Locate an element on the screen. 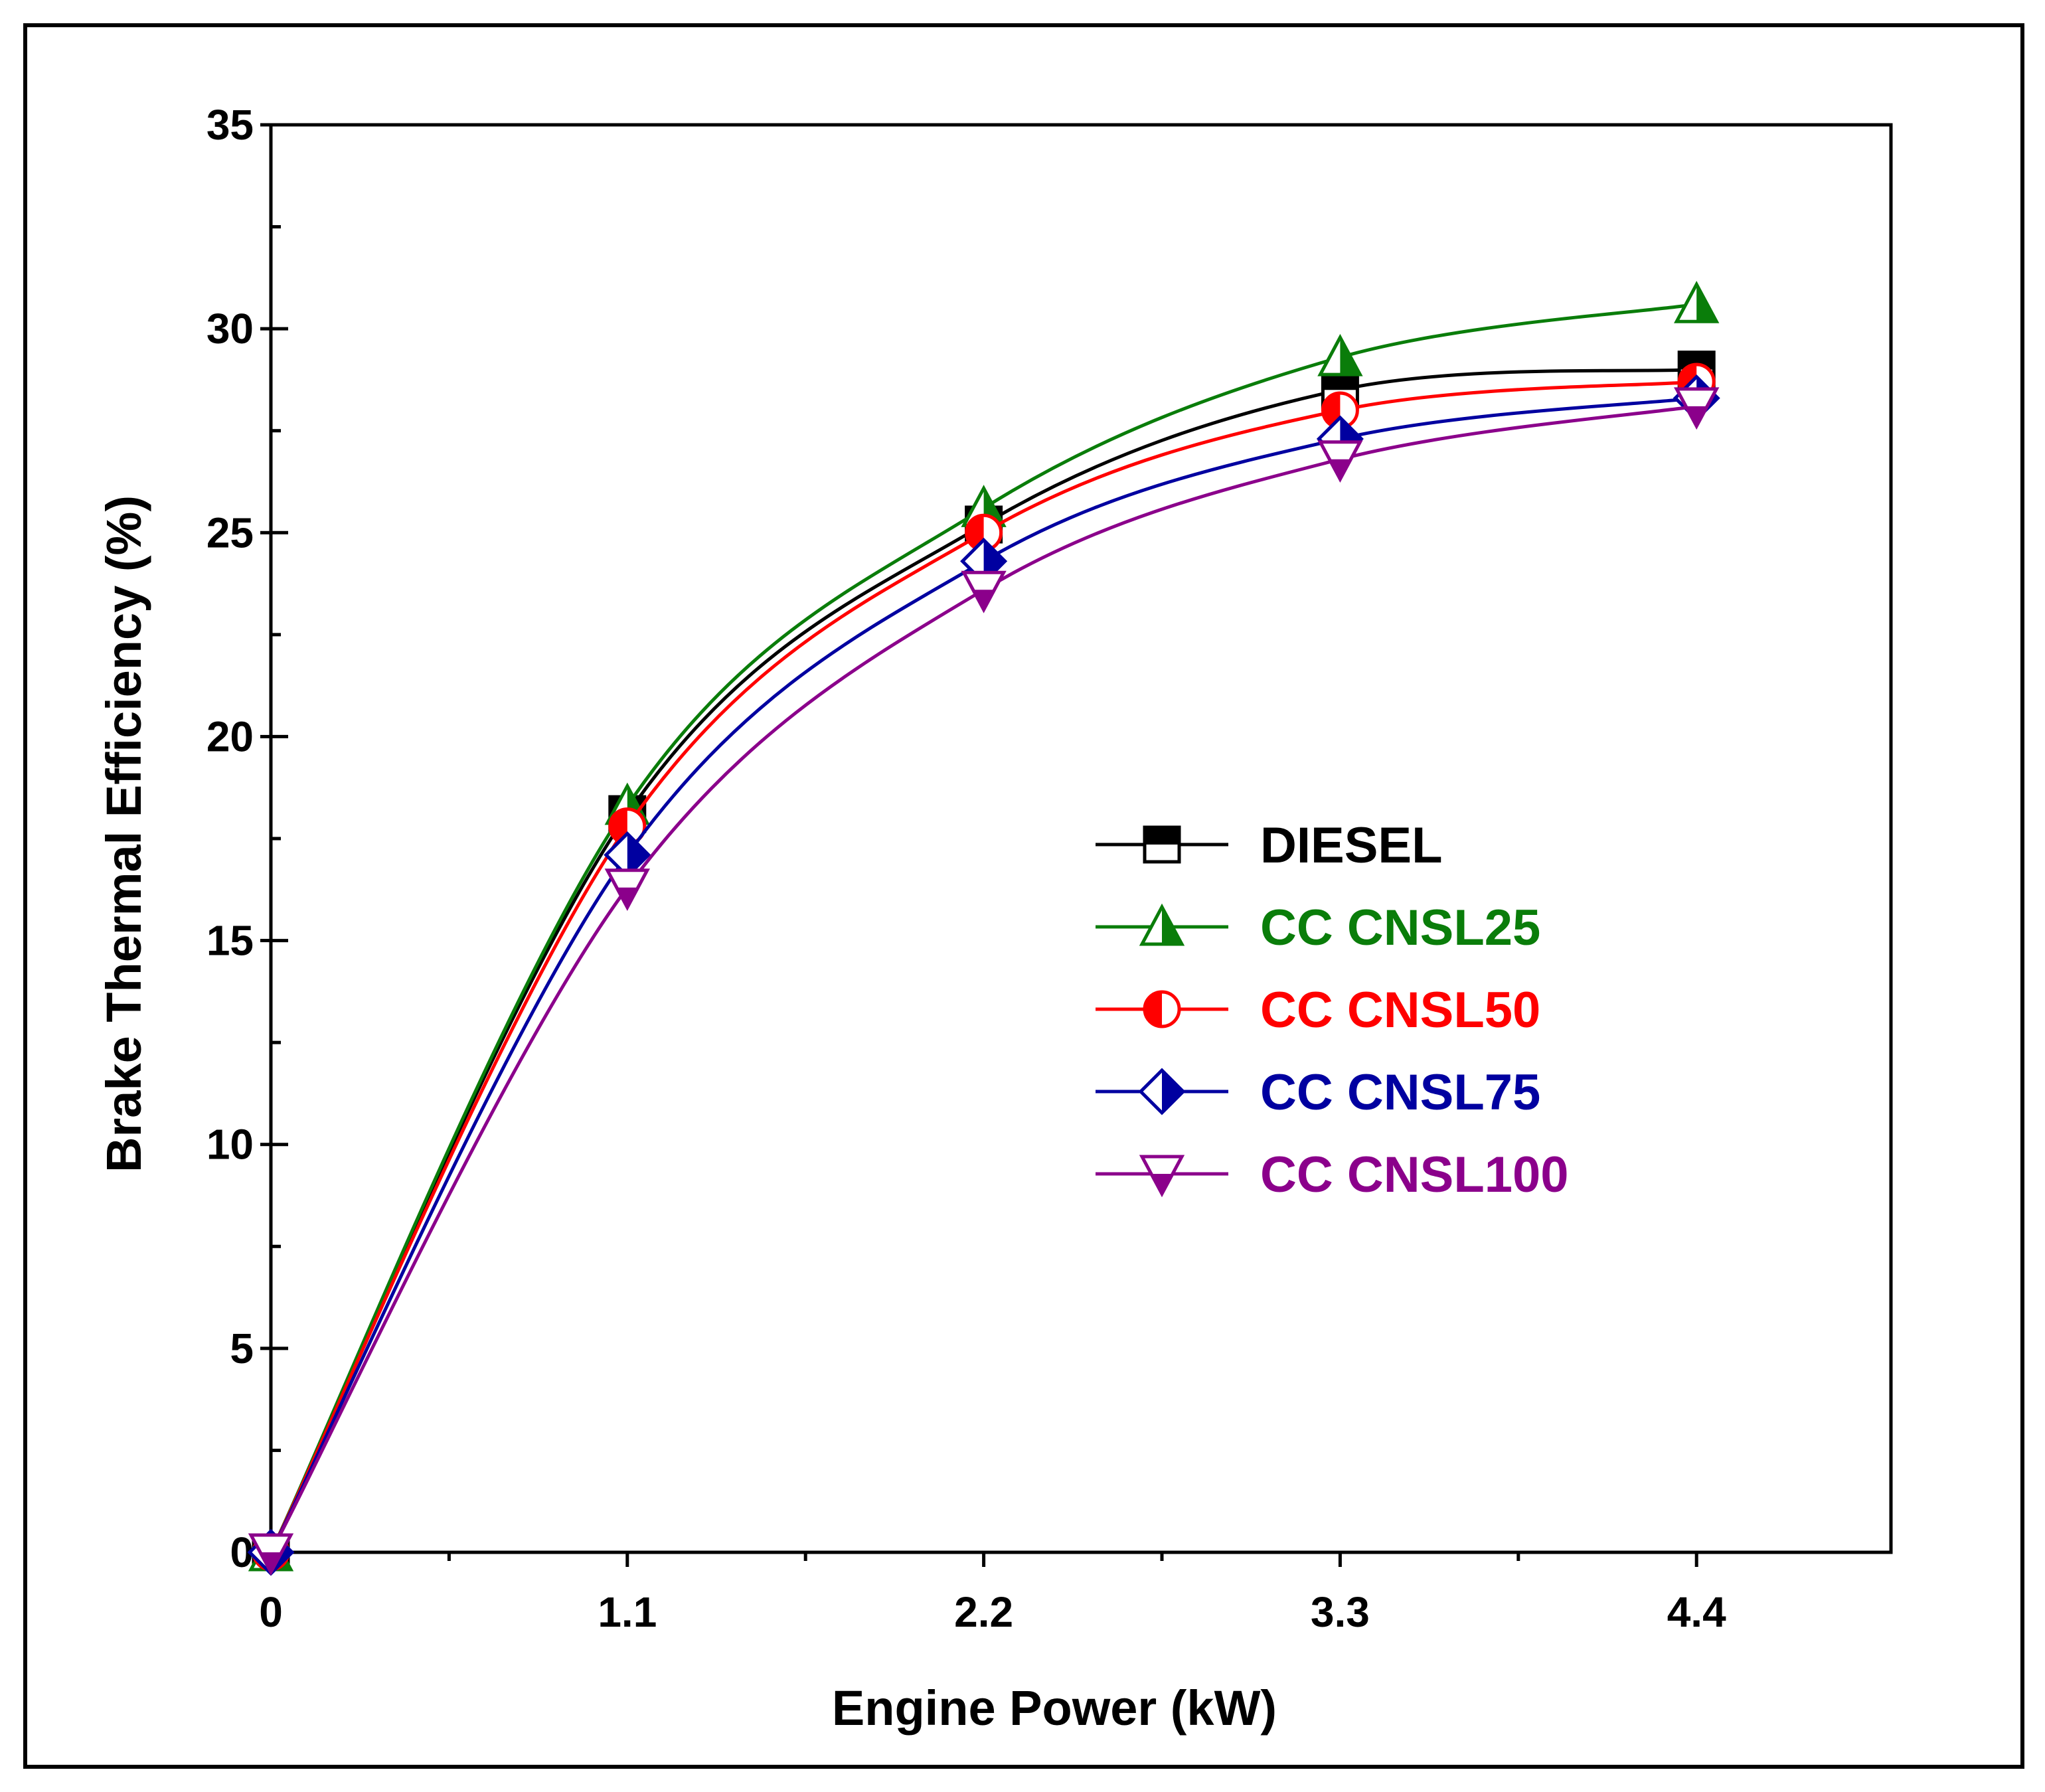 This screenshot has width=2045, height=1792. legend-label: CC CNSL25 is located at coordinates (1400, 928).